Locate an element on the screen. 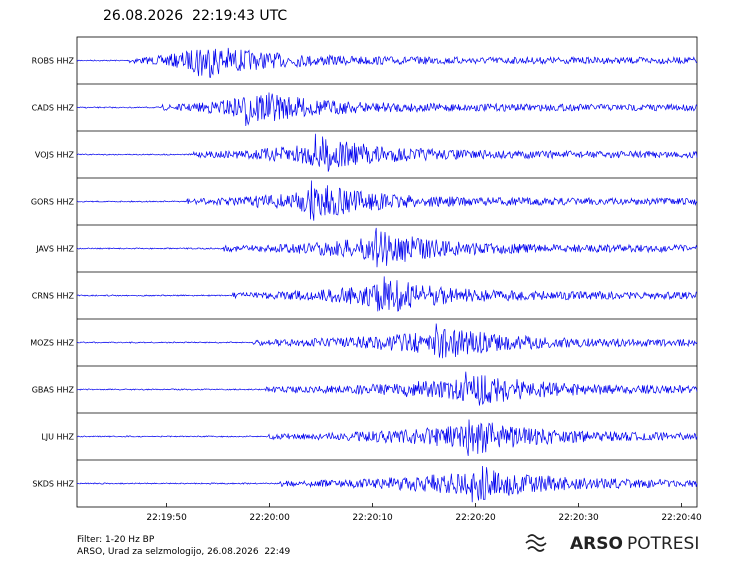  station-label: VOJS HHZ is located at coordinates (55, 155).